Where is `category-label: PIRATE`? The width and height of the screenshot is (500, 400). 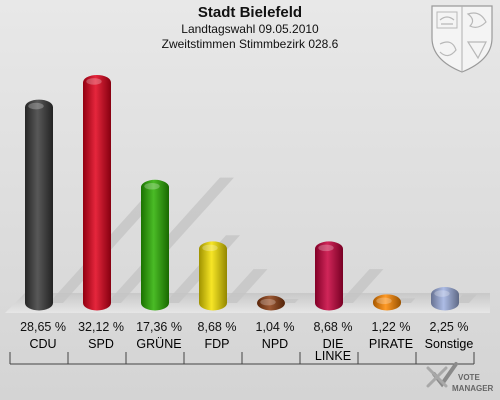
category-label: PIRATE is located at coordinates (391, 344).